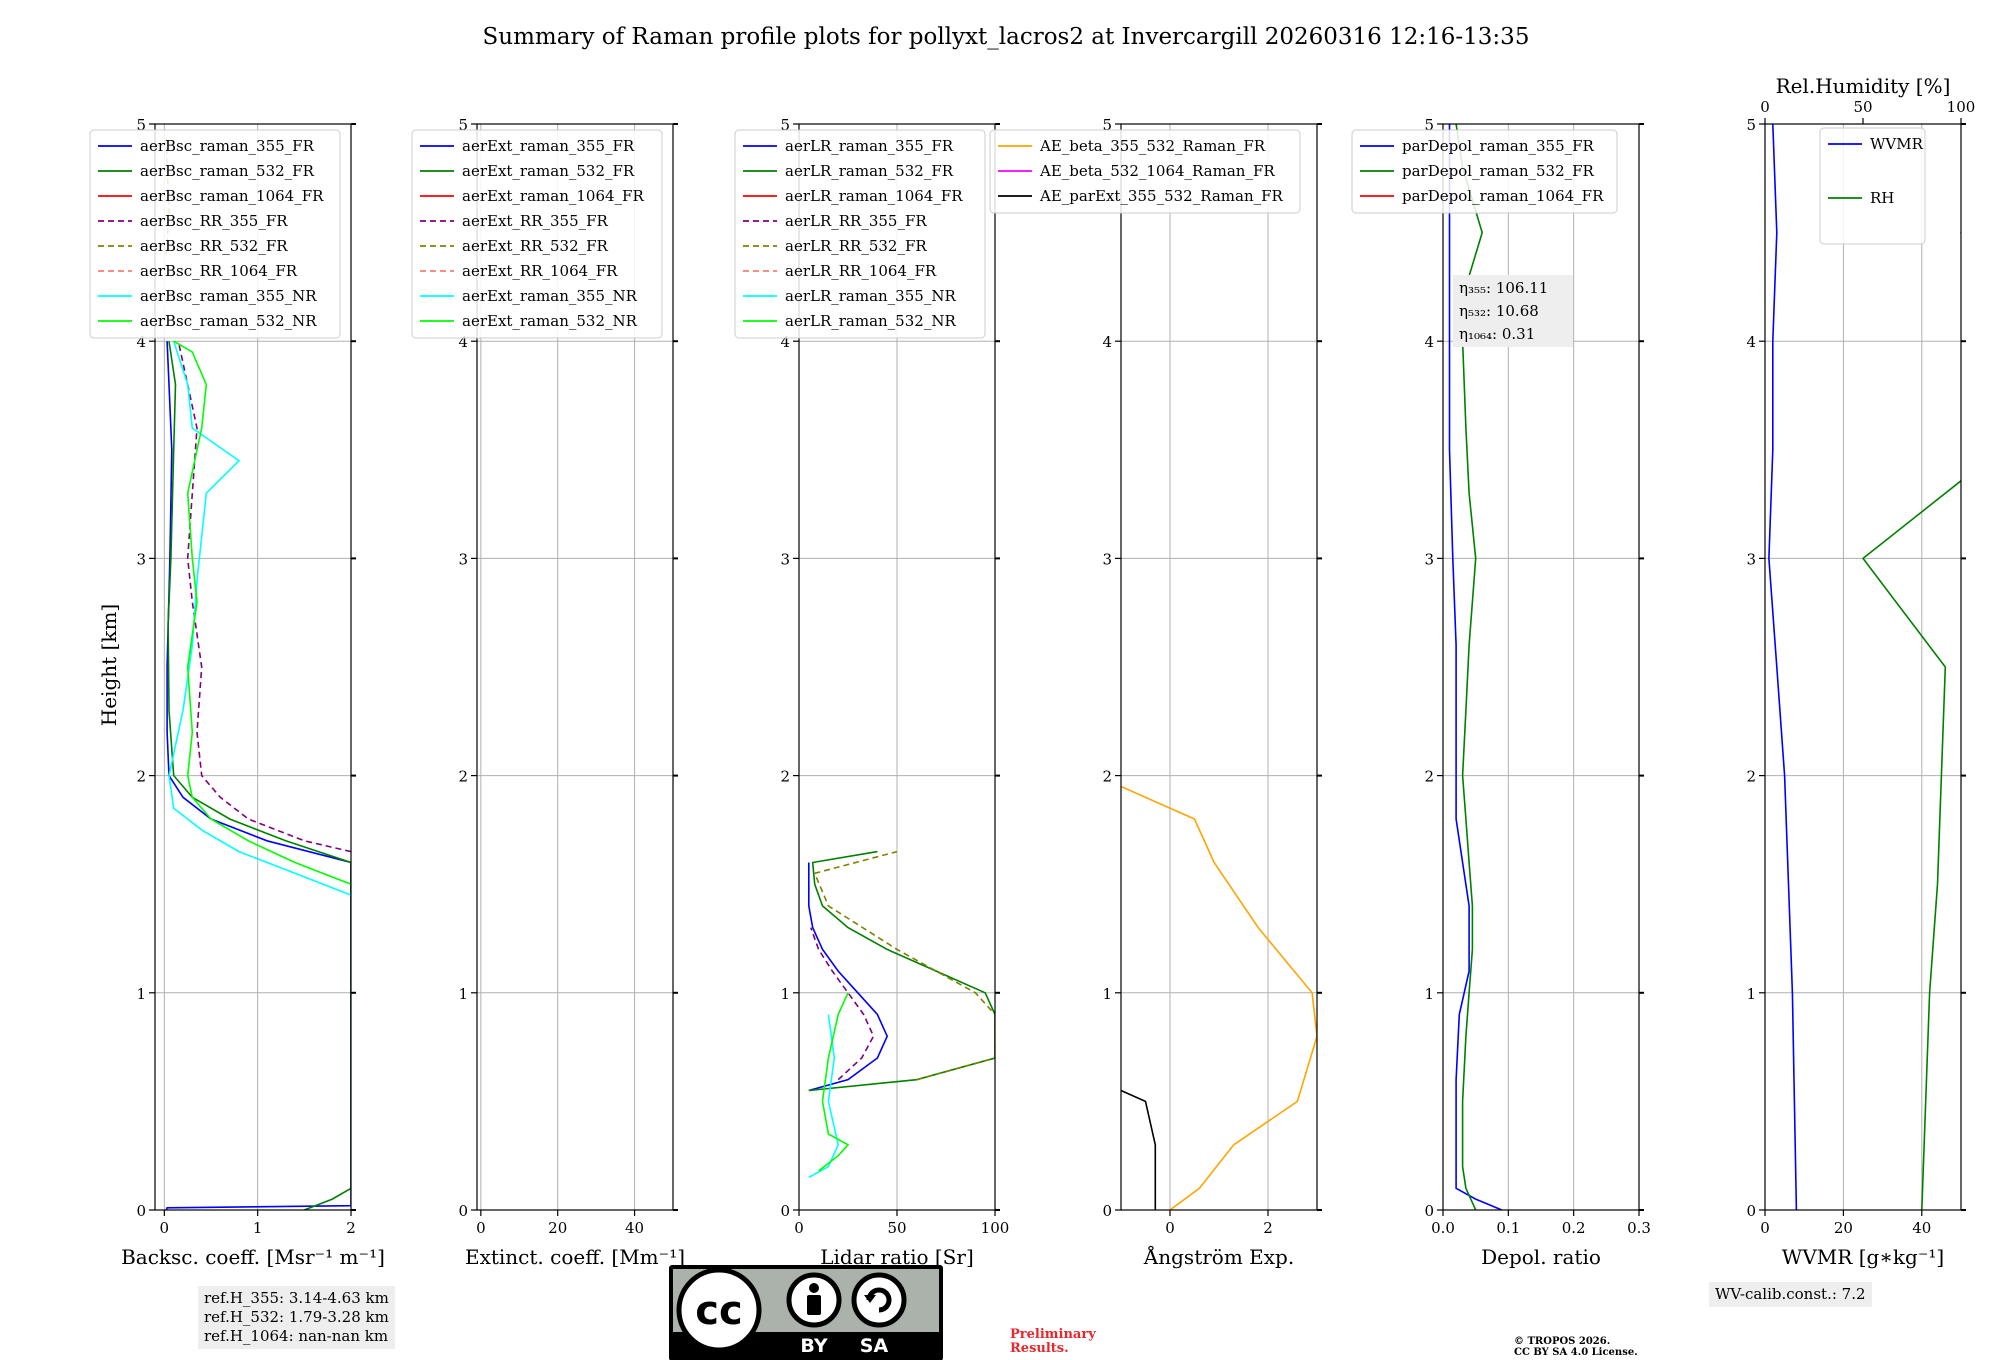 The height and width of the screenshot is (1360, 2000). What do you see at coordinates (1219, 997) in the screenshot?
I see `series-AE_beta_355_532_Raman_FR` at bounding box center [1219, 997].